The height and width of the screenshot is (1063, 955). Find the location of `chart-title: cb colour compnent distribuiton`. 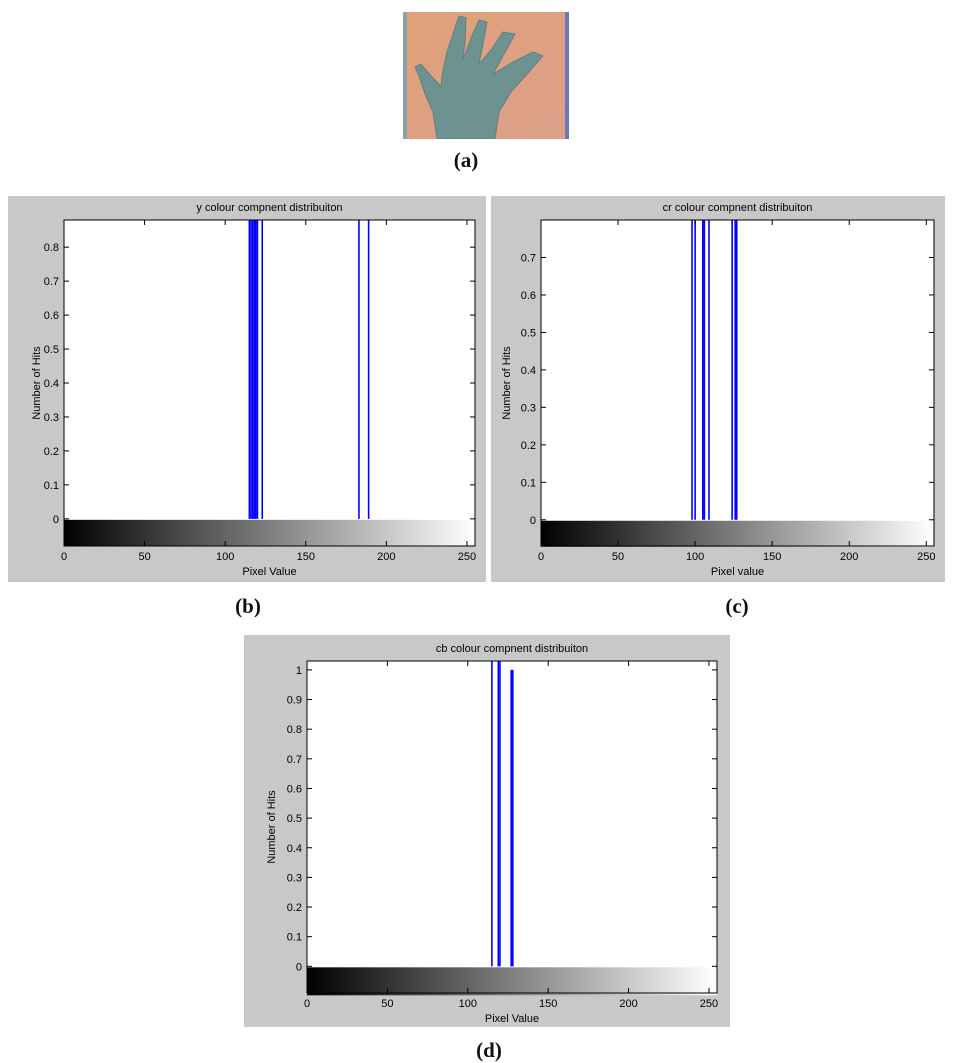

chart-title: cb colour compnent distribuiton is located at coordinates (512, 649).